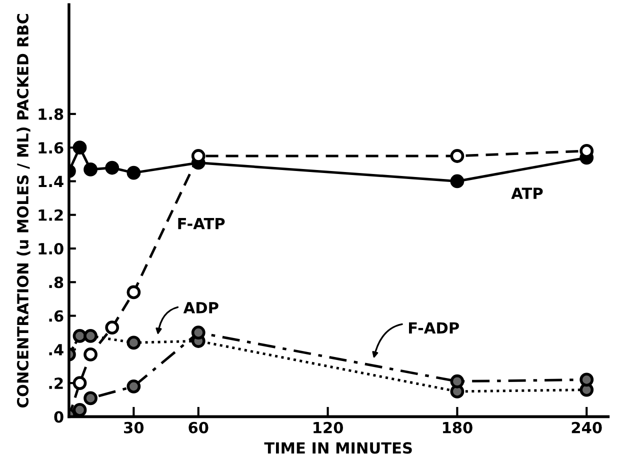  Describe the element at coordinates (56, 316) in the screenshot. I see `y-tick-label: .6` at that location.